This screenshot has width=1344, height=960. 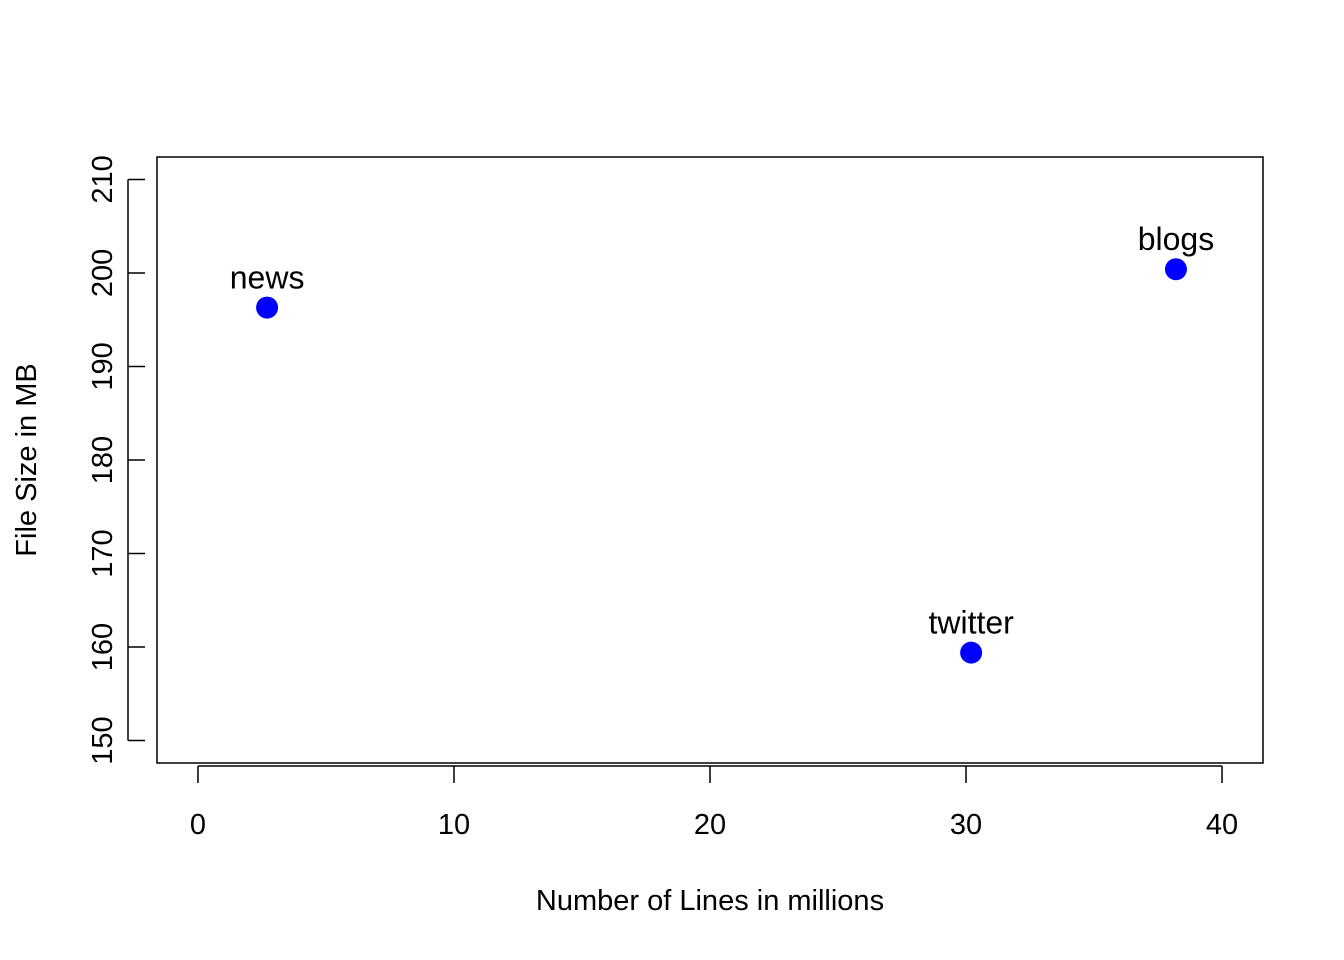 I want to click on data-point-blogs, so click(x=1175, y=269).